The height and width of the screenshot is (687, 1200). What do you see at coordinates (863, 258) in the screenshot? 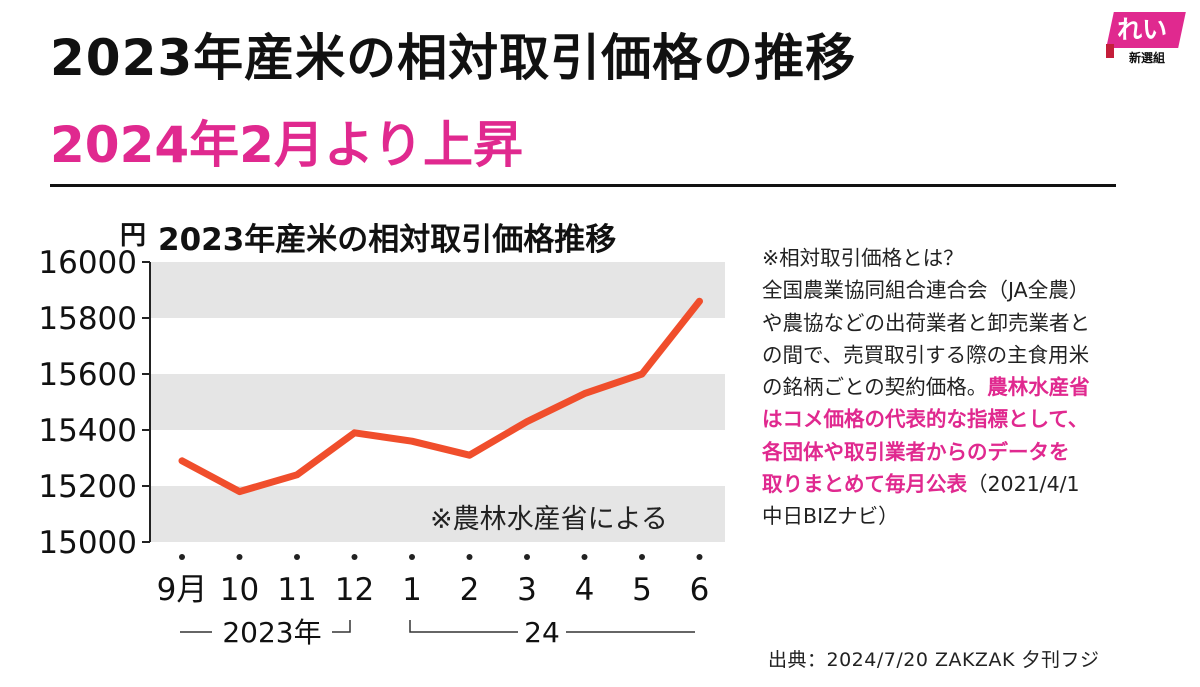
I see `note-line: ※相対取引価格とは？` at bounding box center [863, 258].